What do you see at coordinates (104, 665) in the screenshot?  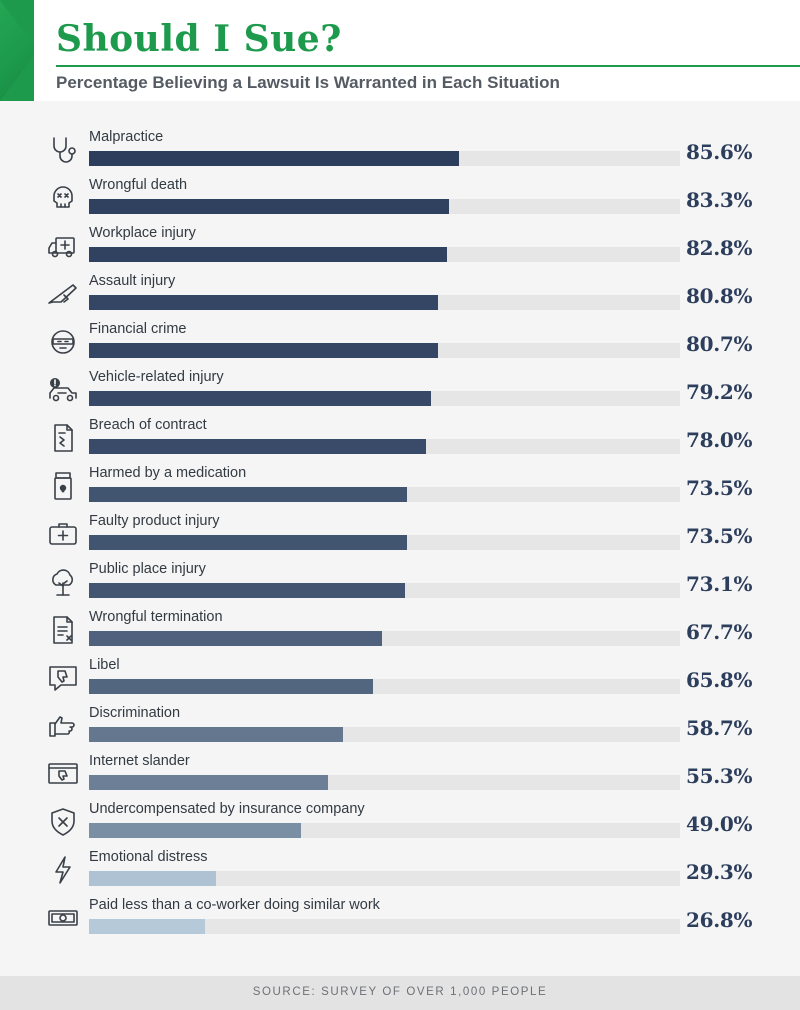 I see `bar-label: Libel` at bounding box center [104, 665].